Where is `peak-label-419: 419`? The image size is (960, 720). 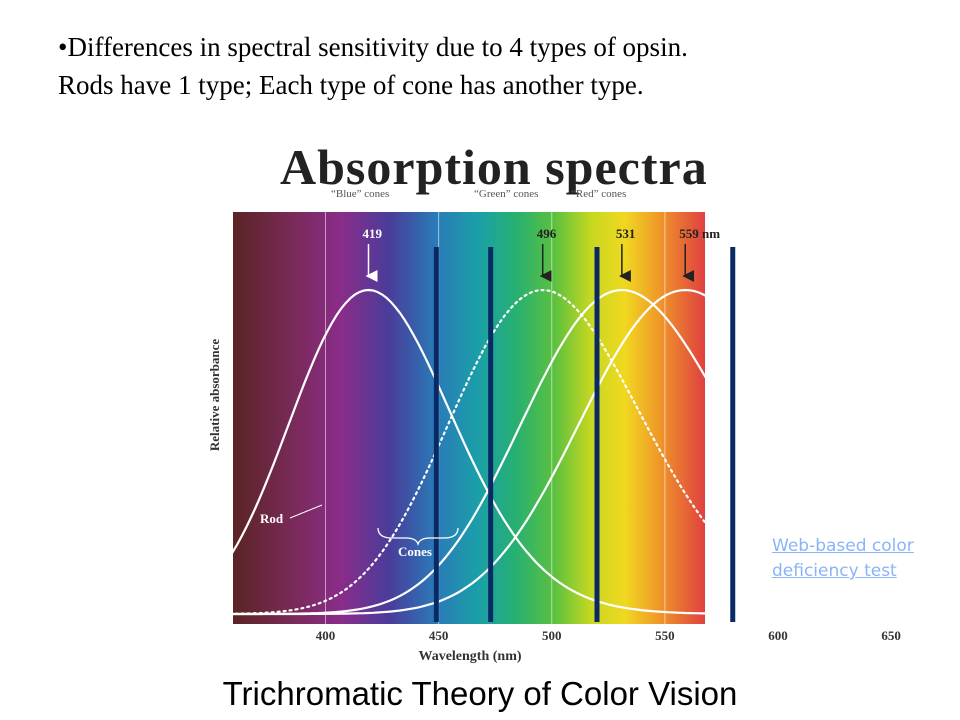 peak-label-419: 419 is located at coordinates (372, 233).